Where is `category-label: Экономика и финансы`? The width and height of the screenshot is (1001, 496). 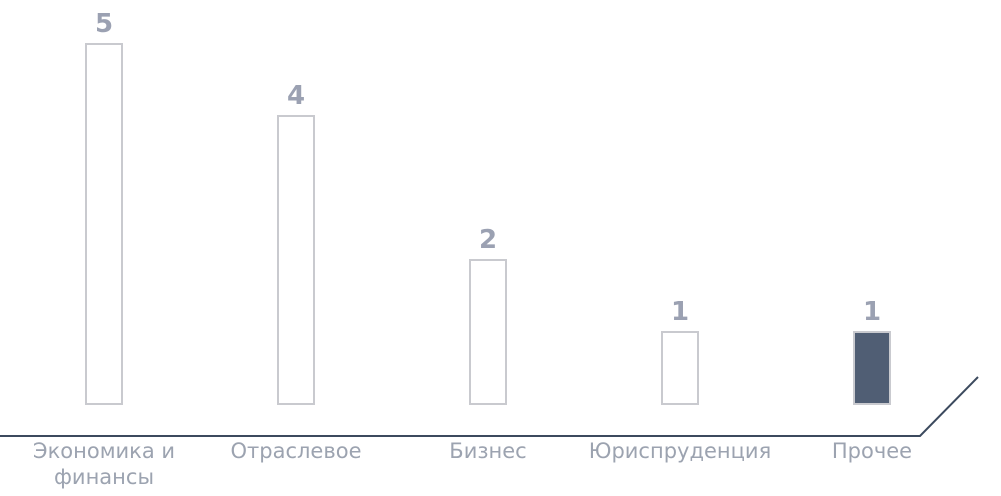
category-label: Экономика и финансы is located at coordinates (104, 464).